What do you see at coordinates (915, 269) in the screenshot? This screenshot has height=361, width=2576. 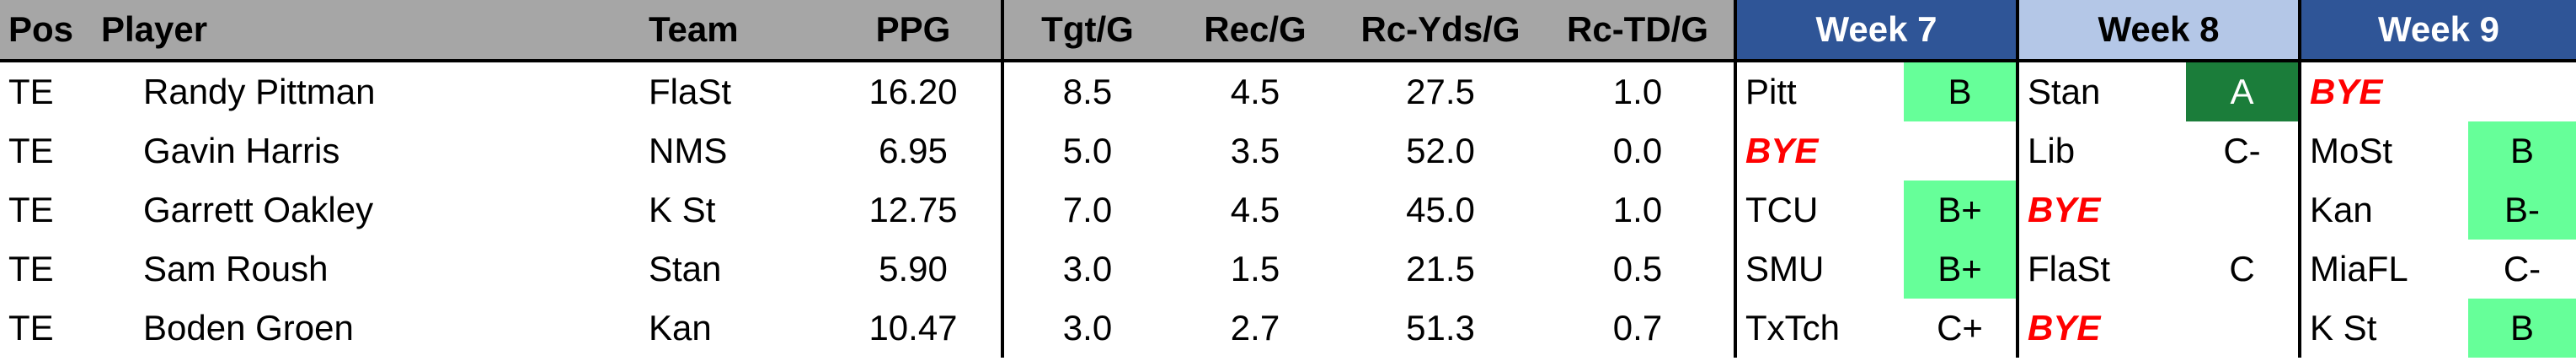 I see `cell-ppg: 5.90` at bounding box center [915, 269].